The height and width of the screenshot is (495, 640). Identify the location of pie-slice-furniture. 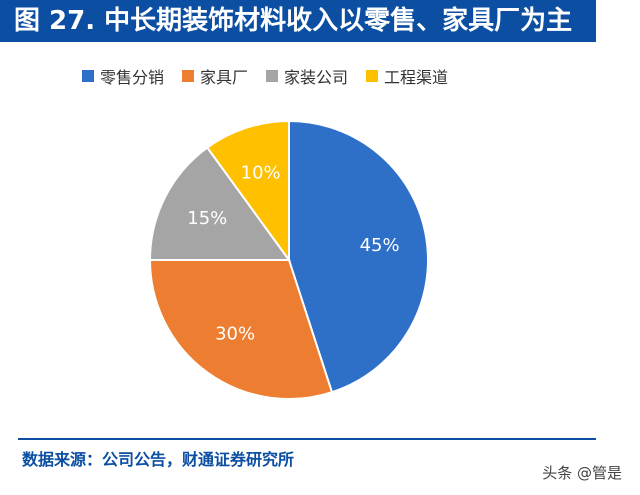
(241, 329).